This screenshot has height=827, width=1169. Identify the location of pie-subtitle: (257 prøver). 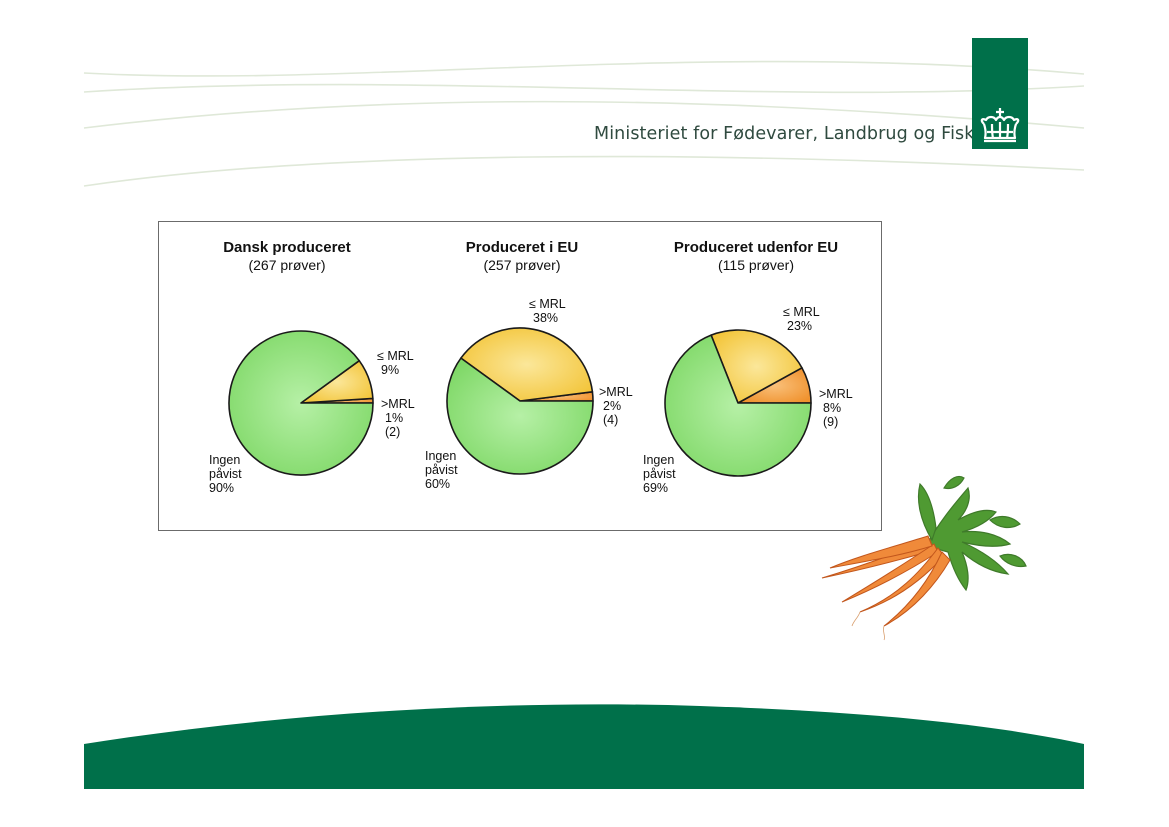
(521, 265).